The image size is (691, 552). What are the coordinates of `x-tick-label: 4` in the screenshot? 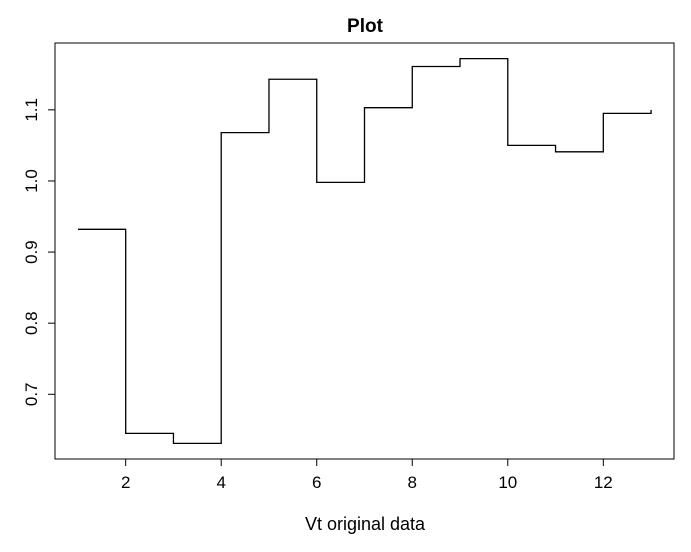 It's located at (220, 482).